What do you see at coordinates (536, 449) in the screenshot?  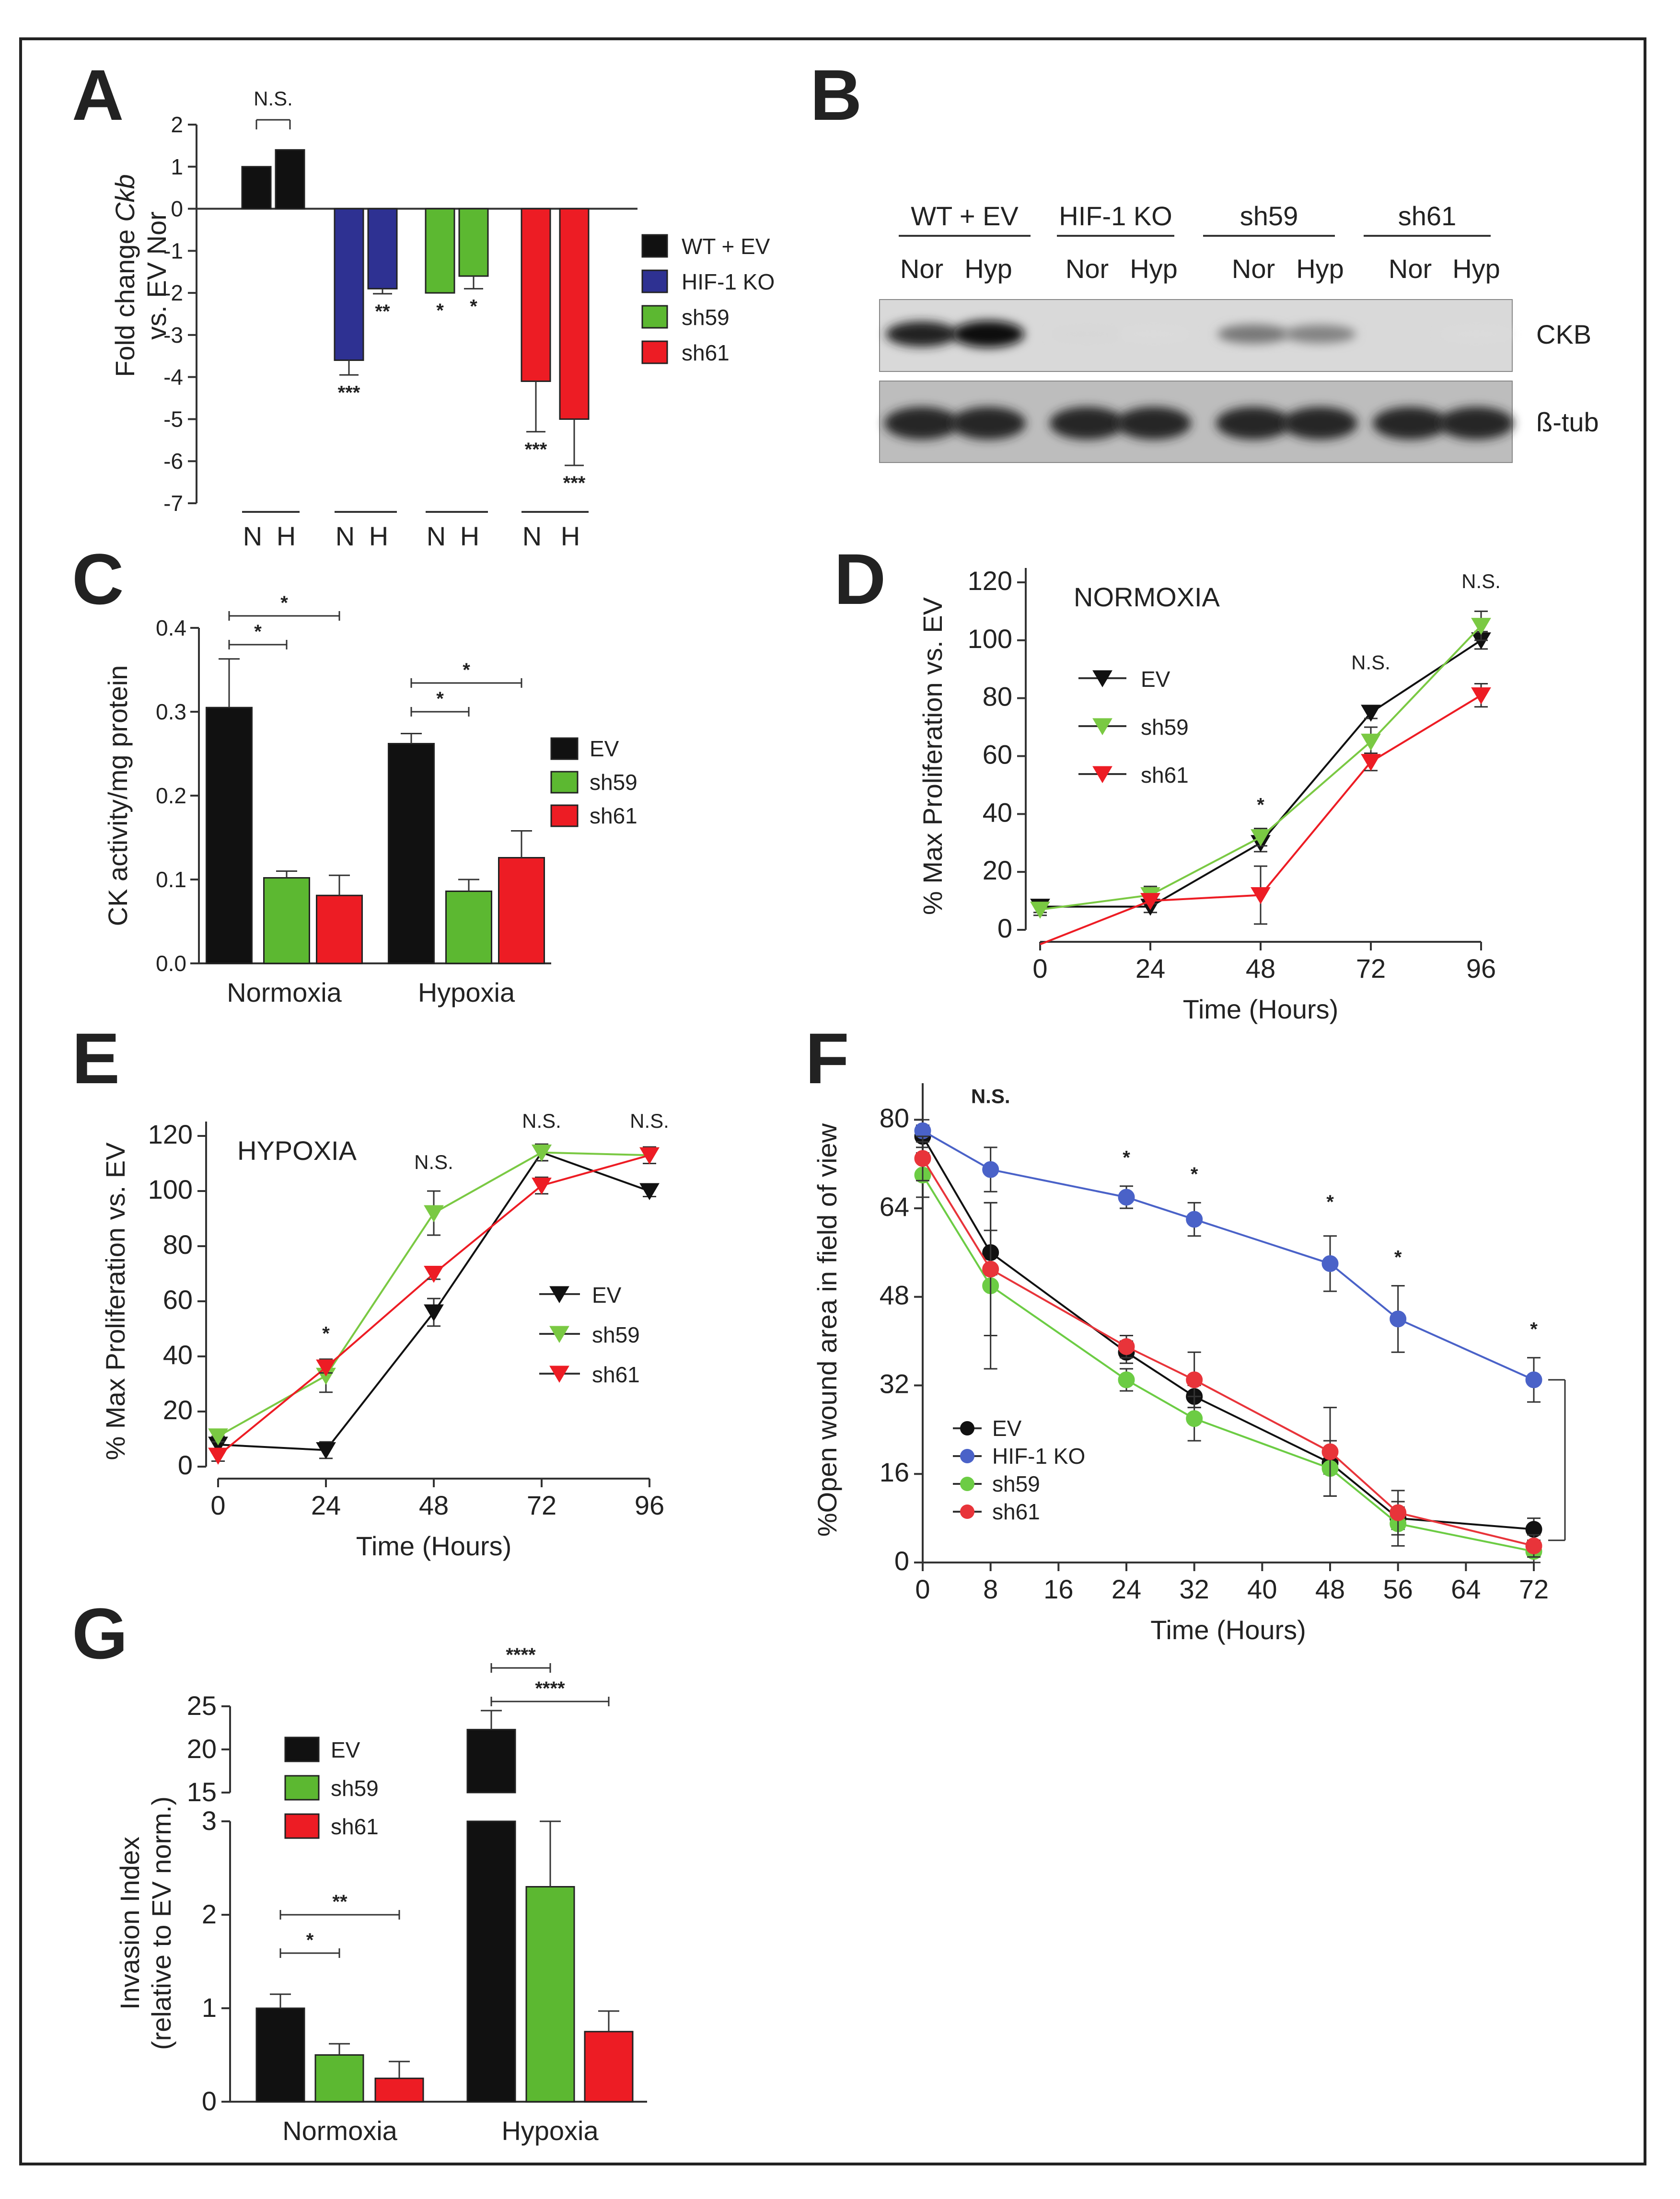 I see `significance-label: ***` at bounding box center [536, 449].